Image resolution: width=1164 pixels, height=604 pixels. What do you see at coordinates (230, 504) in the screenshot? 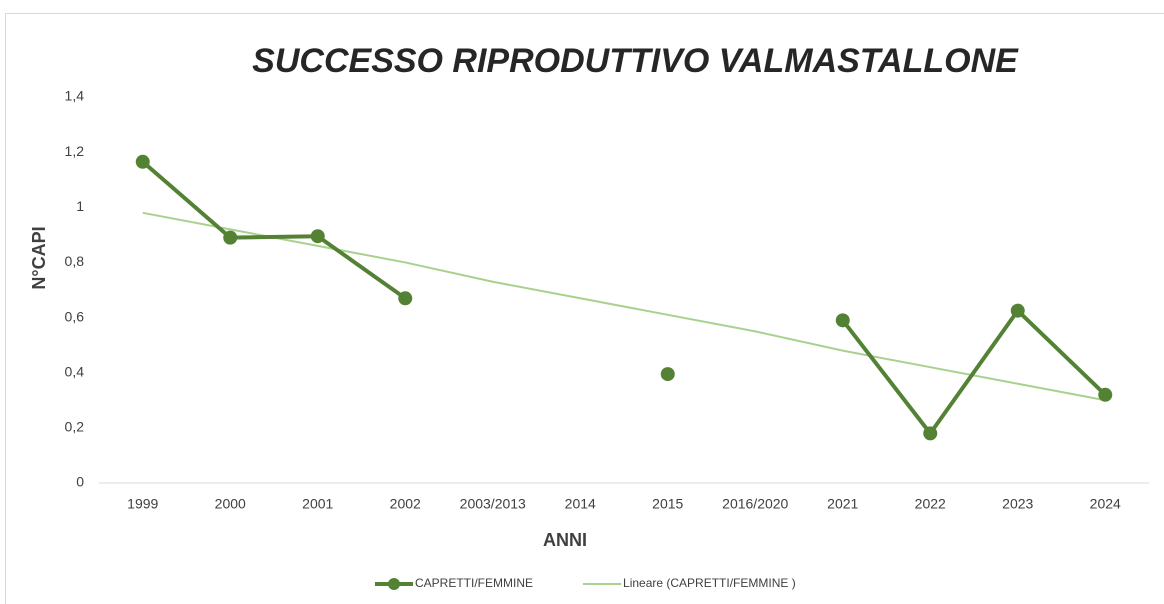
I see `x-tick-label: 2000` at bounding box center [230, 504].